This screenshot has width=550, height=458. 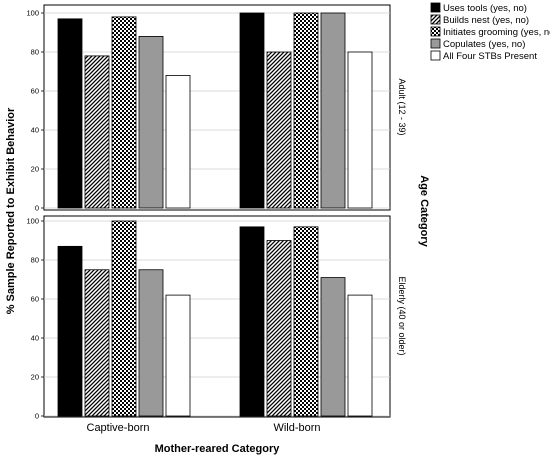 What do you see at coordinates (11, 210) in the screenshot?
I see `y-axis-title: % Sample Reported to Exhibit Behavior` at bounding box center [11, 210].